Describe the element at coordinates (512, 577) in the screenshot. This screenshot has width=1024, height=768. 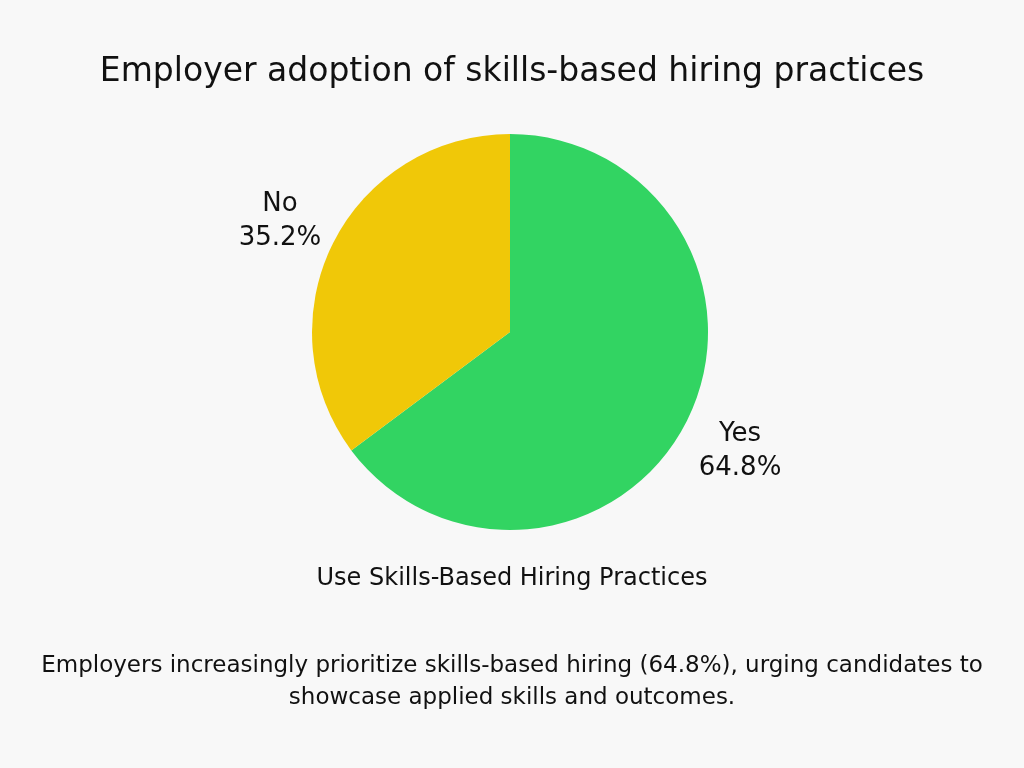
I see `text: Use Skills-Based Hiring Practices` at that location.